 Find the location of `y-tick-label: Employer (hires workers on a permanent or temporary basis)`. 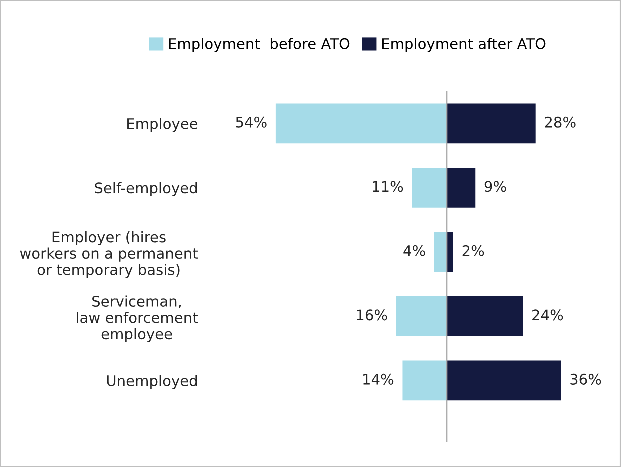

y-tick-label: Employer (hires workers on a permanent or temporary basis) is located at coordinates (109, 254).